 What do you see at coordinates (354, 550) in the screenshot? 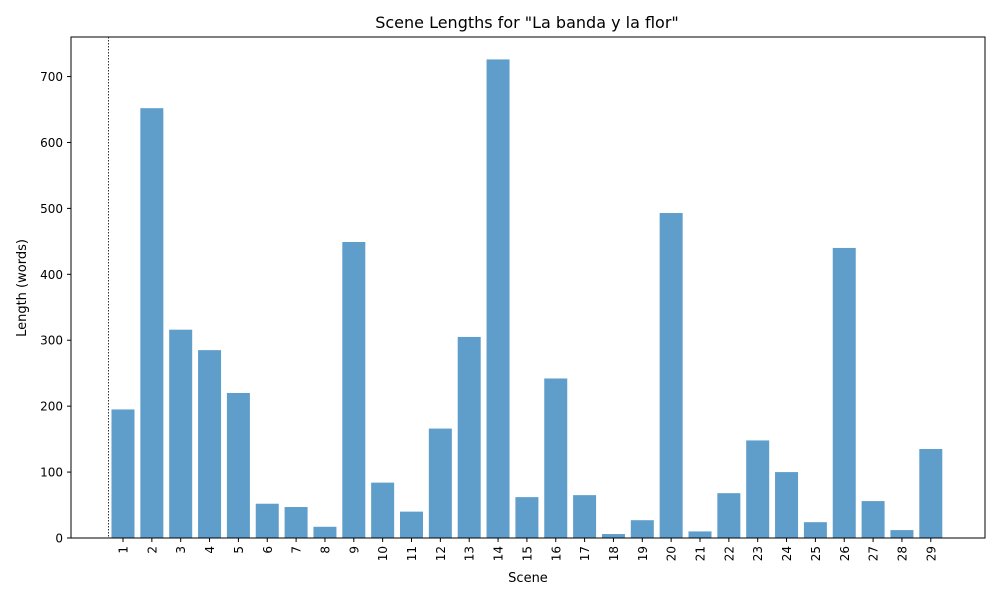
I see `x-tick-label: 9` at bounding box center [354, 550].